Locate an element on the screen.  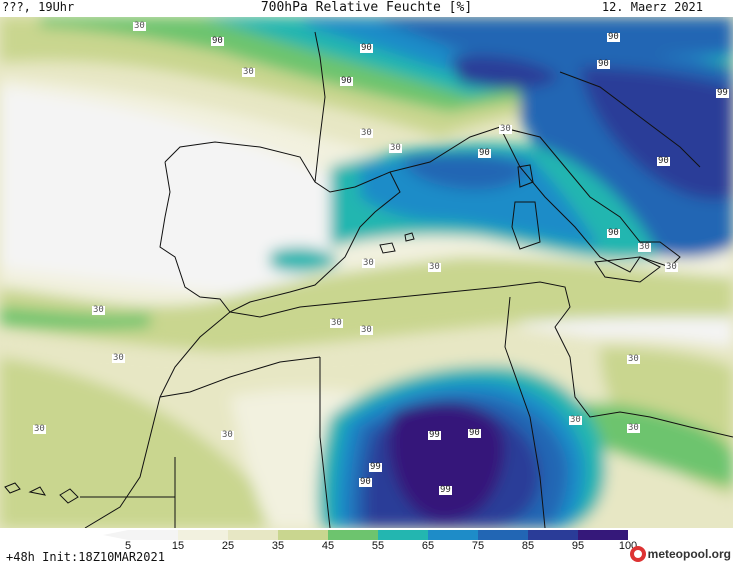
init-time: +48h Init:18Z10MAR2021 is located at coordinates (85, 557).